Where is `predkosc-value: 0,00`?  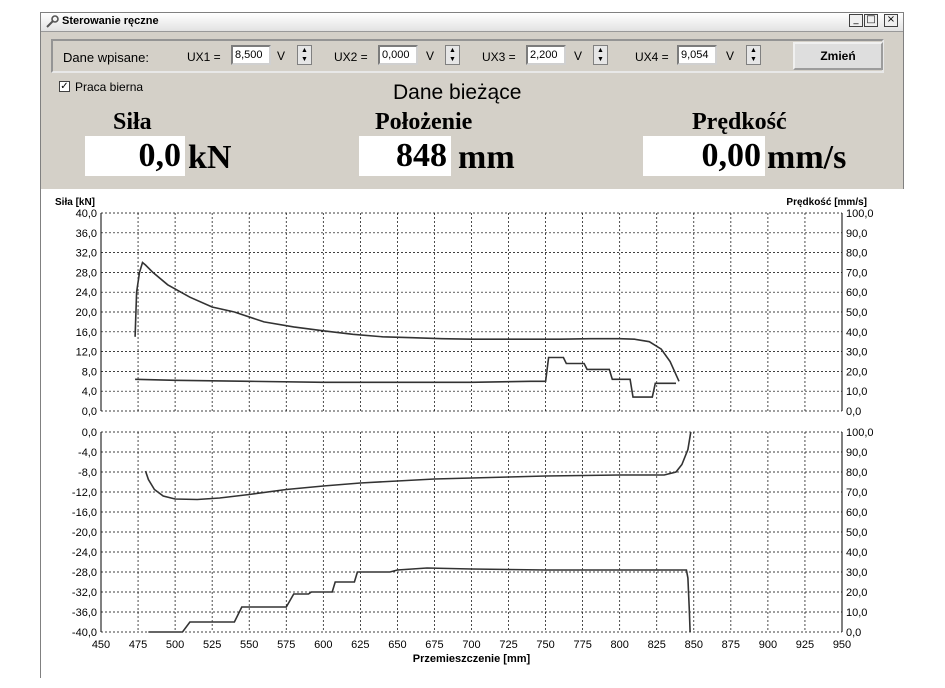 predkosc-value: 0,00 is located at coordinates (704, 156).